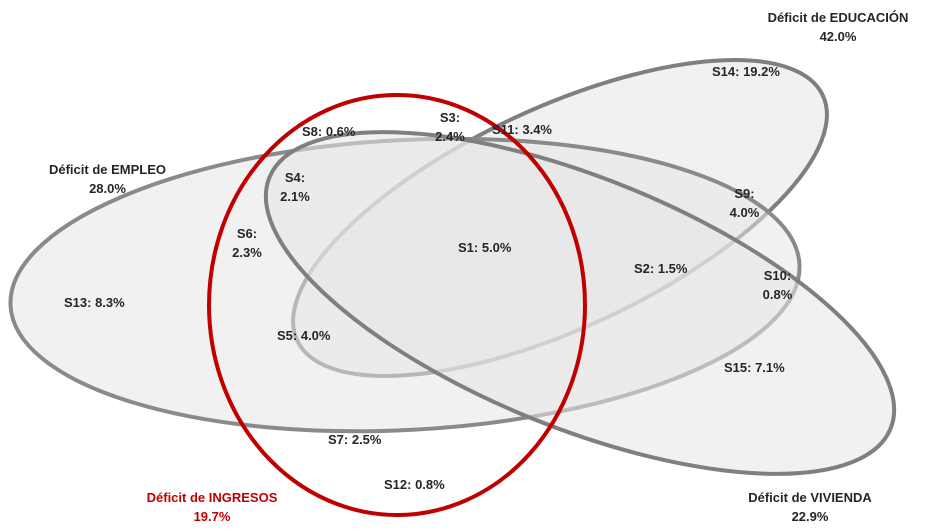  Describe the element at coordinates (744, 193) in the screenshot. I see `segment-s9-code: S9:` at that location.